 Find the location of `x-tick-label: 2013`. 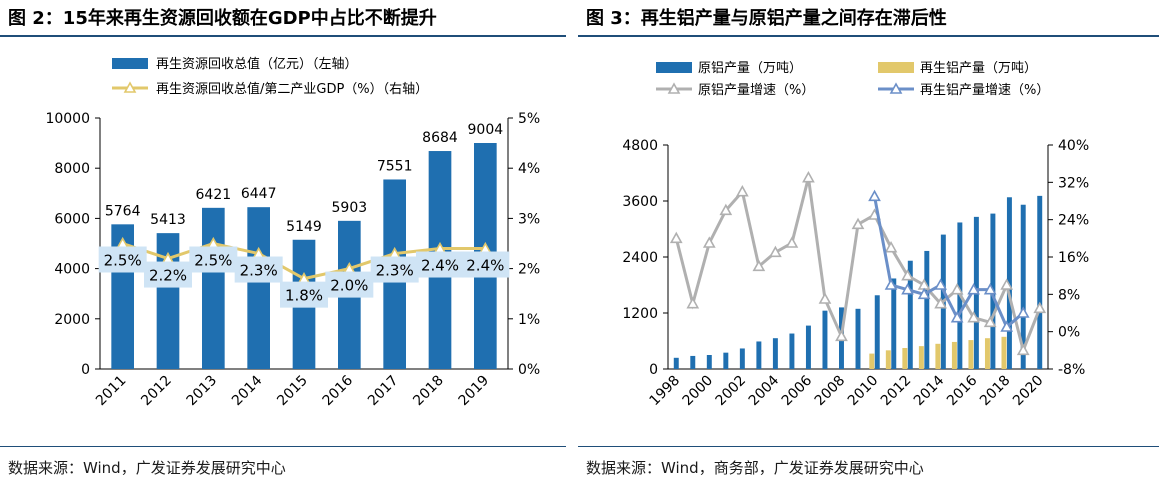

x-tick-label: 2013 is located at coordinates (202, 391).